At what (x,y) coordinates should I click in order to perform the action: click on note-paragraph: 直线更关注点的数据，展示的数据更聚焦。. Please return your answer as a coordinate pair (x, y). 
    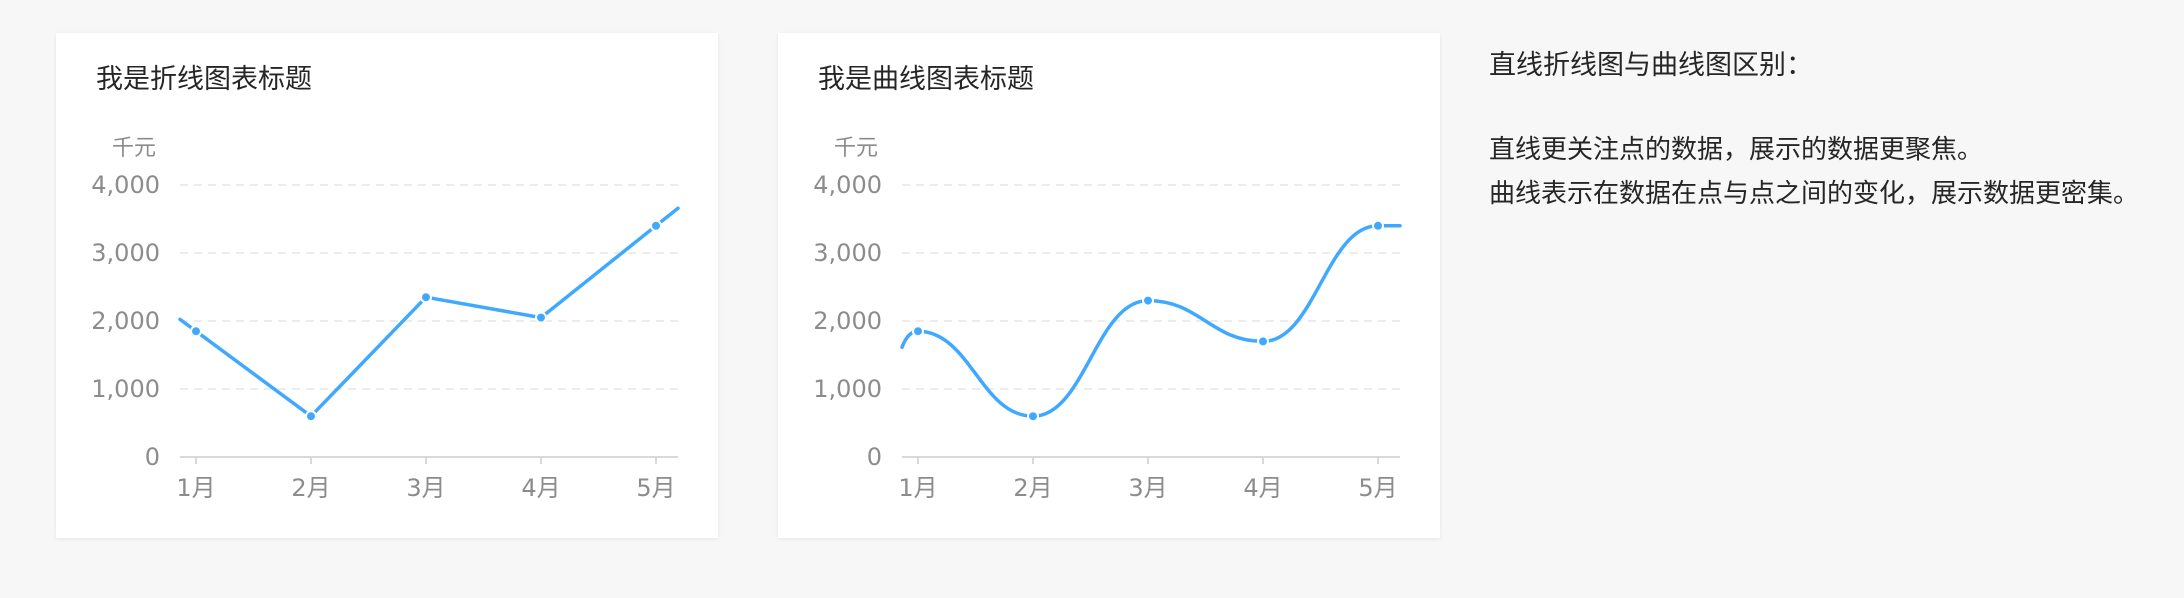
    Looking at the image, I should click on (1736, 150).